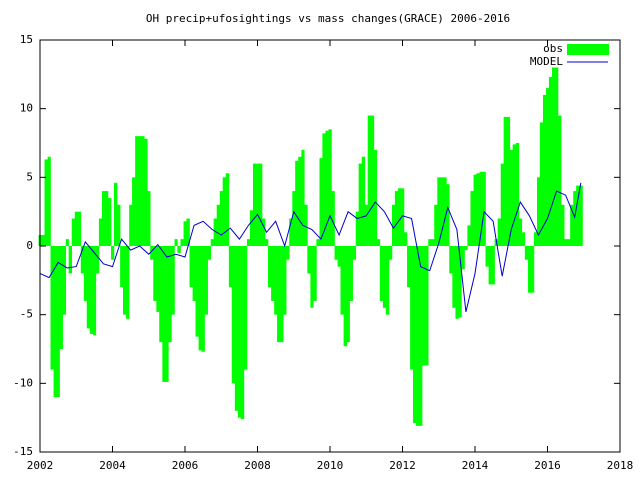  I want to click on x-tick-label: 2014, so click(475, 465).